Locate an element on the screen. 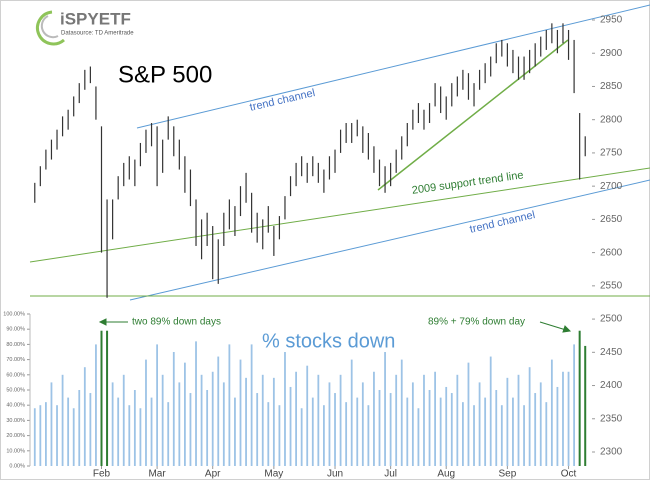 The width and height of the screenshot is (650, 480). y-tick-label: 2350 is located at coordinates (611, 418).